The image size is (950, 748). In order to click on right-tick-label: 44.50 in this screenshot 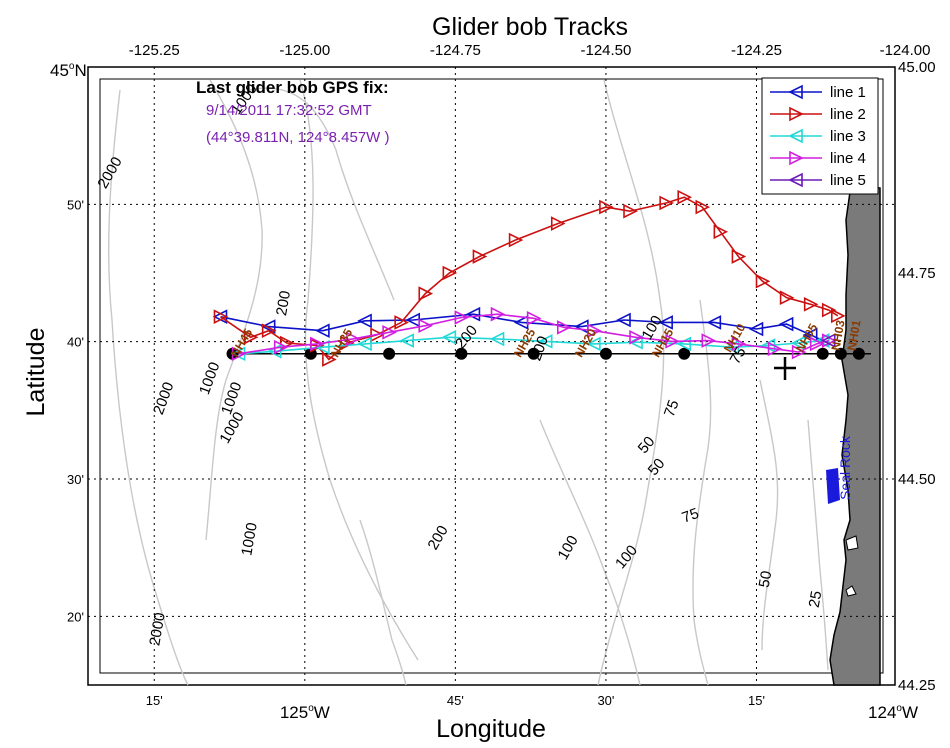, I will do `click(917, 479)`.